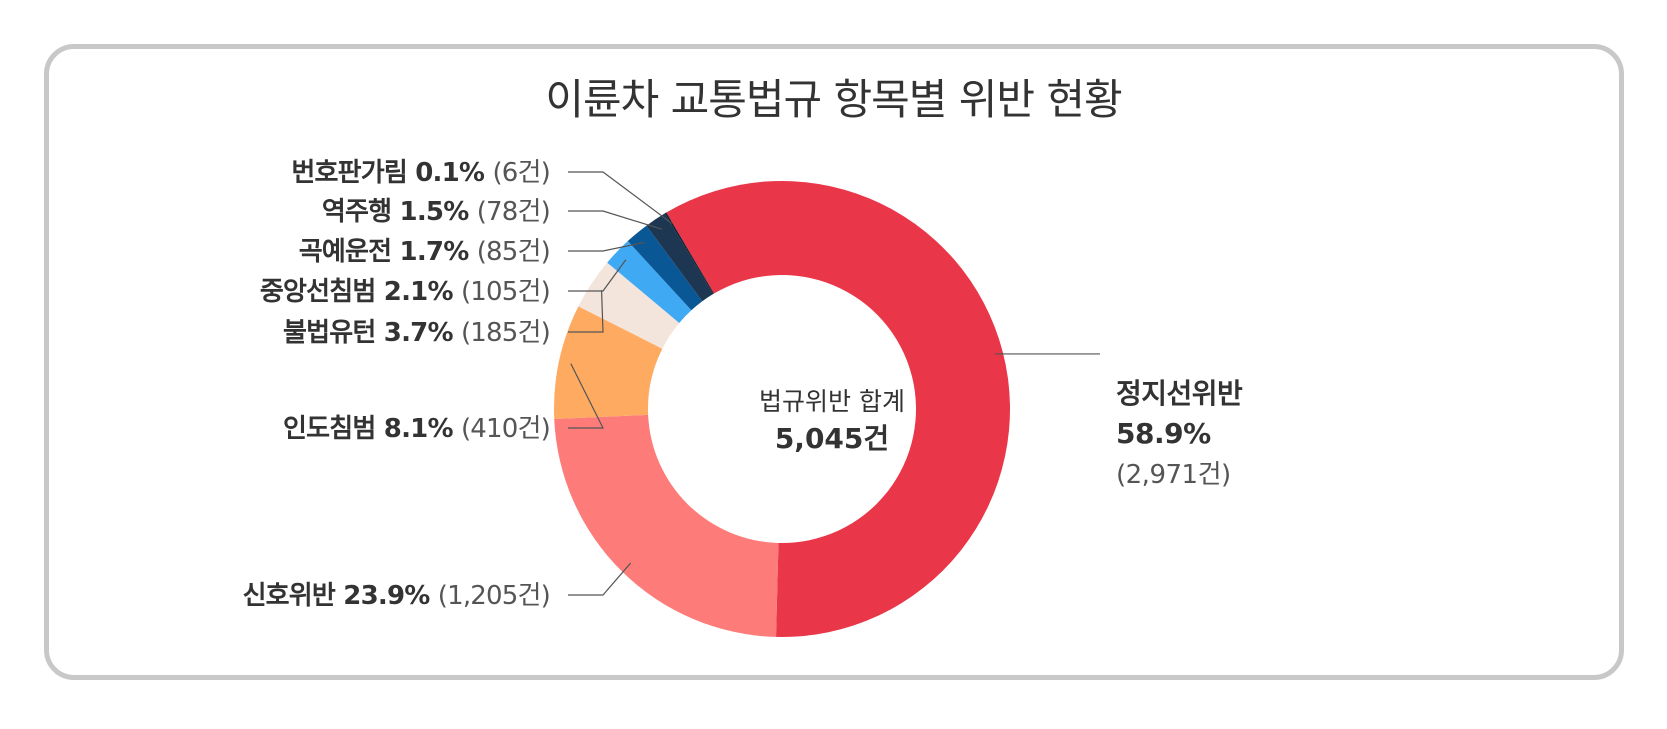 The image size is (1667, 729). I want to click on slice-6-leader, so click(606, 246).